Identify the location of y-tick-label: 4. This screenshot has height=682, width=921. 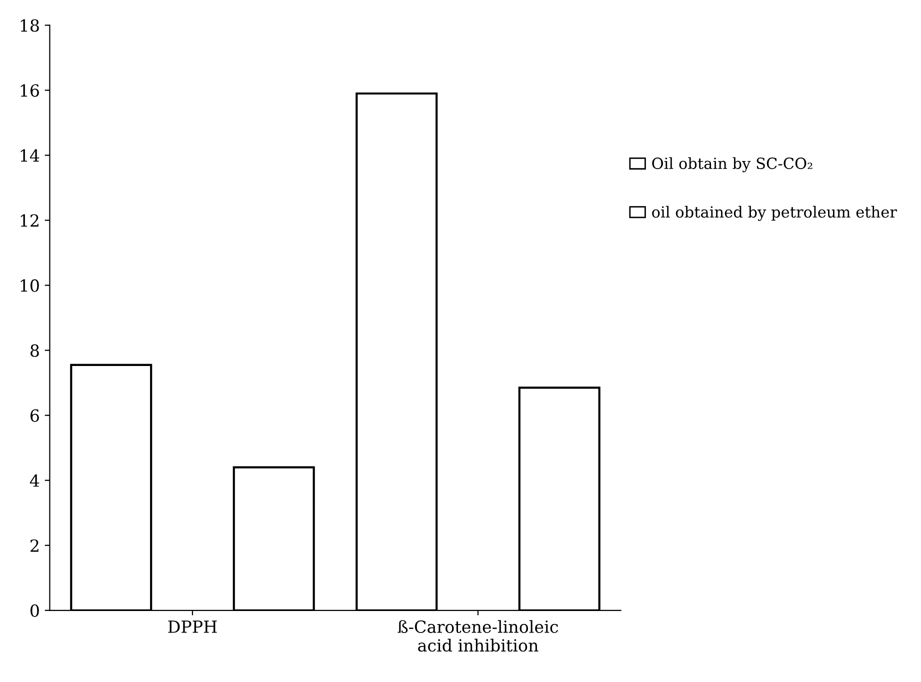
(35, 480).